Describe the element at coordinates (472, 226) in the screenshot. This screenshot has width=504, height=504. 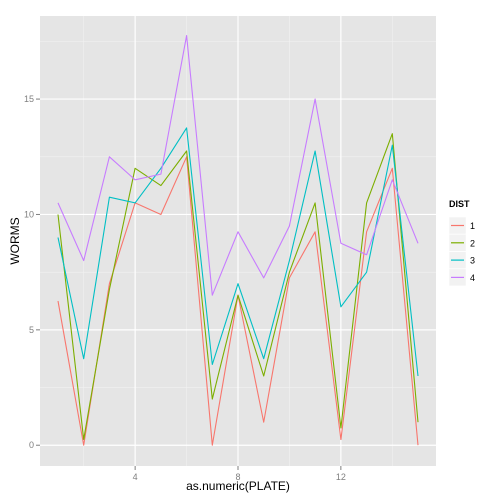
I see `legend-label-1: 1` at that location.